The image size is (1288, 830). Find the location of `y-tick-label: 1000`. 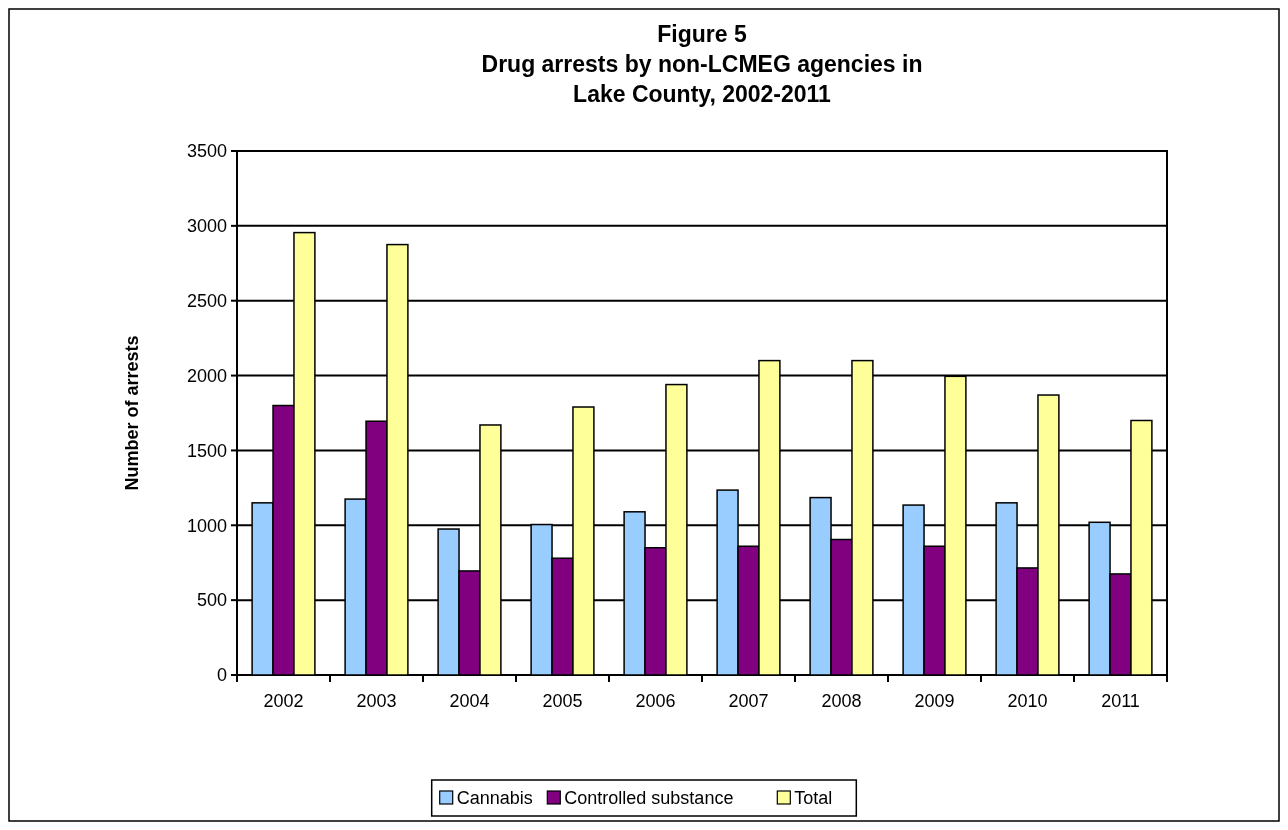

y-tick-label: 1000 is located at coordinates (206, 525).